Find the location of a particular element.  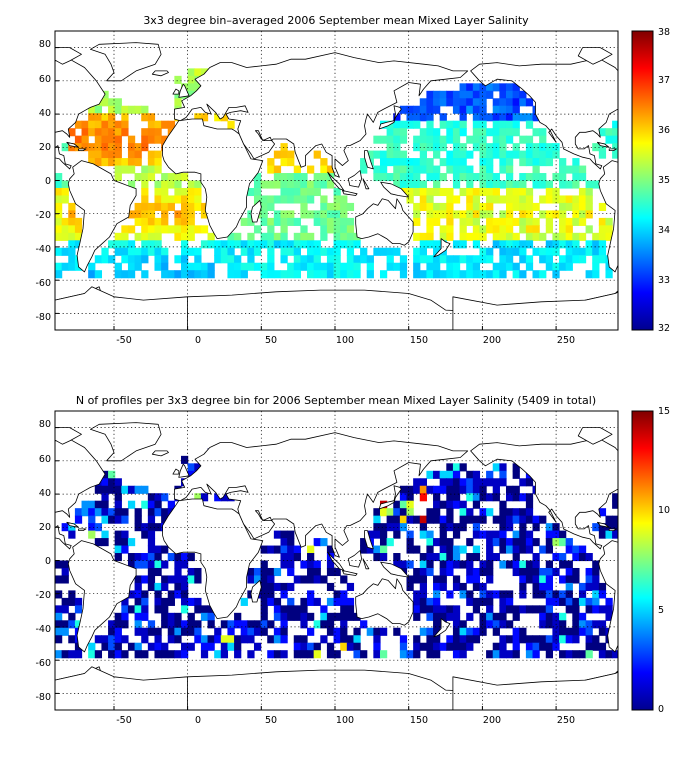

x-axis-ticks: -50 0 50 100 150 200 250 is located at coordinates (345, 720).